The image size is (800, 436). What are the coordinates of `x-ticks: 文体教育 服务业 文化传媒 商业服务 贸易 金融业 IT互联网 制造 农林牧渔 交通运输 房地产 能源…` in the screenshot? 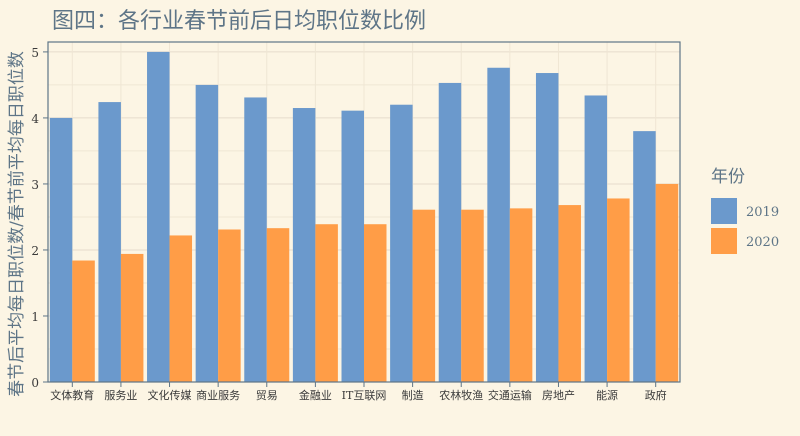 It's located at (358, 392).